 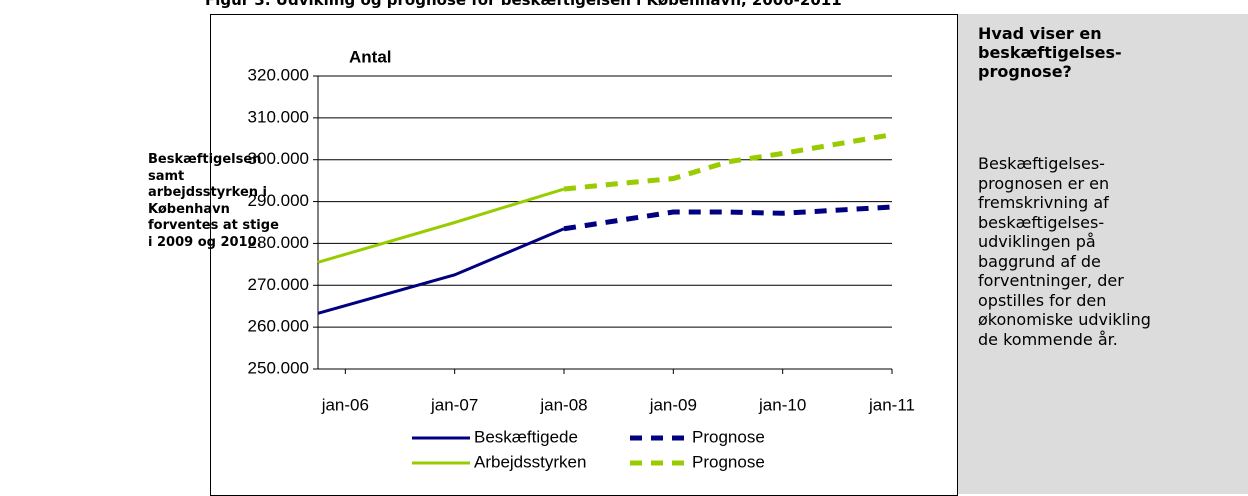 I want to click on info-heading: Hvad viser en beskæftigelses-prognose?, so click(x=1050, y=52).